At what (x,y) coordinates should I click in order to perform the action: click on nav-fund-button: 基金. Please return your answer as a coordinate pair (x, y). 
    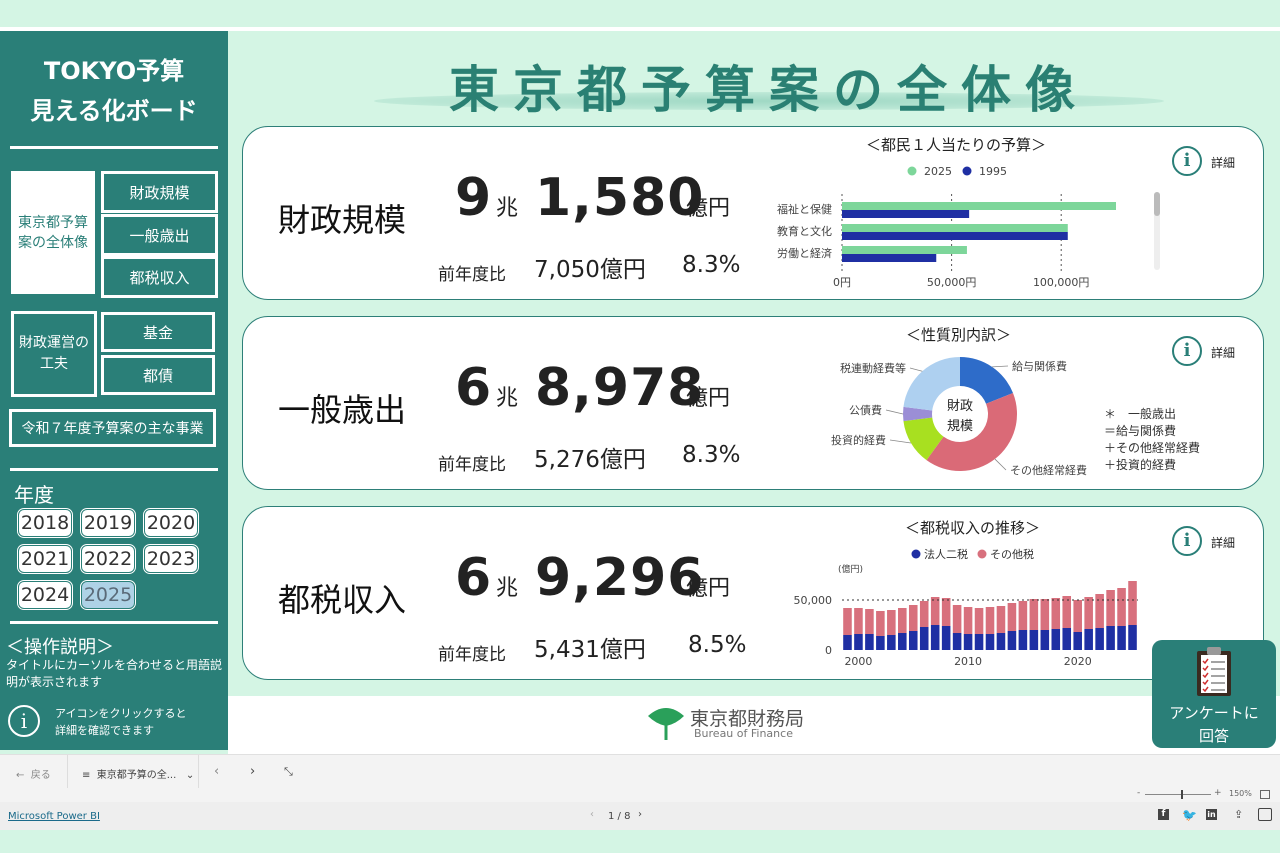
    Looking at the image, I should click on (158, 332).